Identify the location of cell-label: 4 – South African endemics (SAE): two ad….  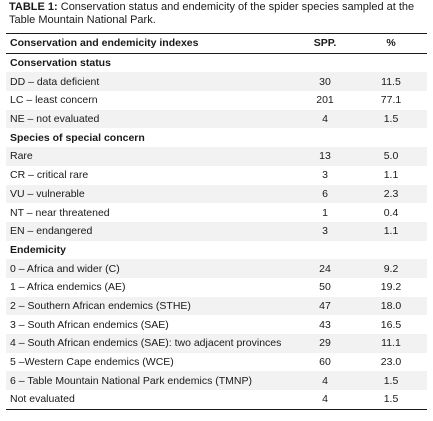
(150, 343).